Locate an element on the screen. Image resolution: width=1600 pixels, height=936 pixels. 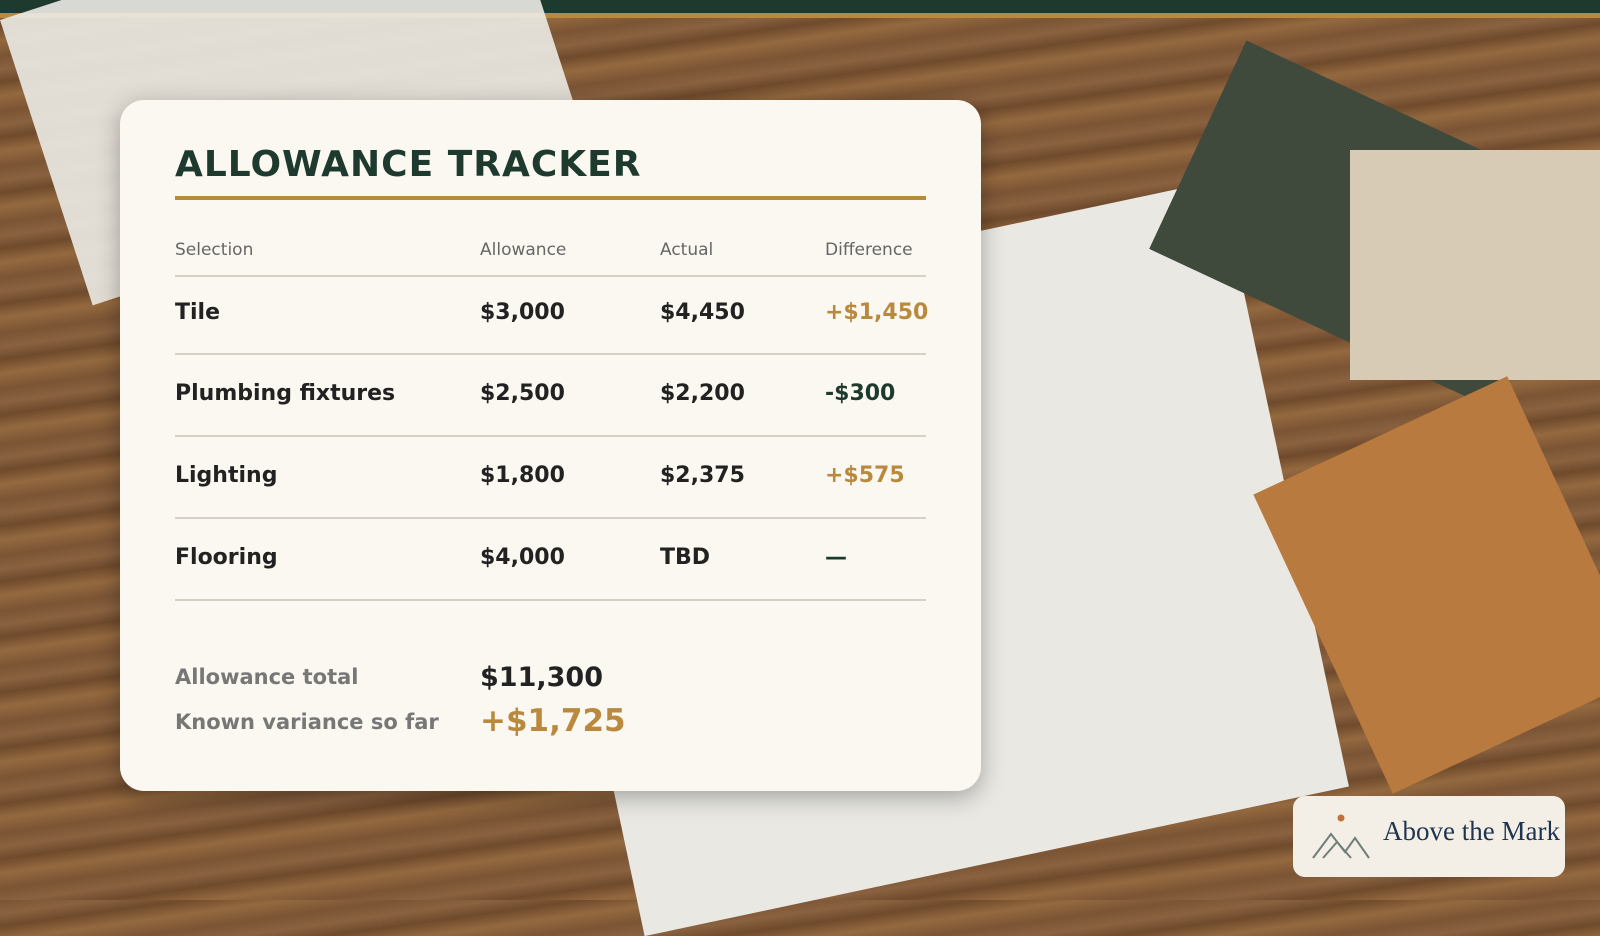
logo-text: Above the Mark is located at coordinates (1471, 831).